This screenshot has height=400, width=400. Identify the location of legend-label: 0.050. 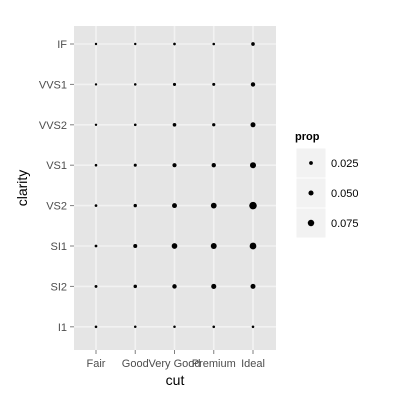
(345, 194).